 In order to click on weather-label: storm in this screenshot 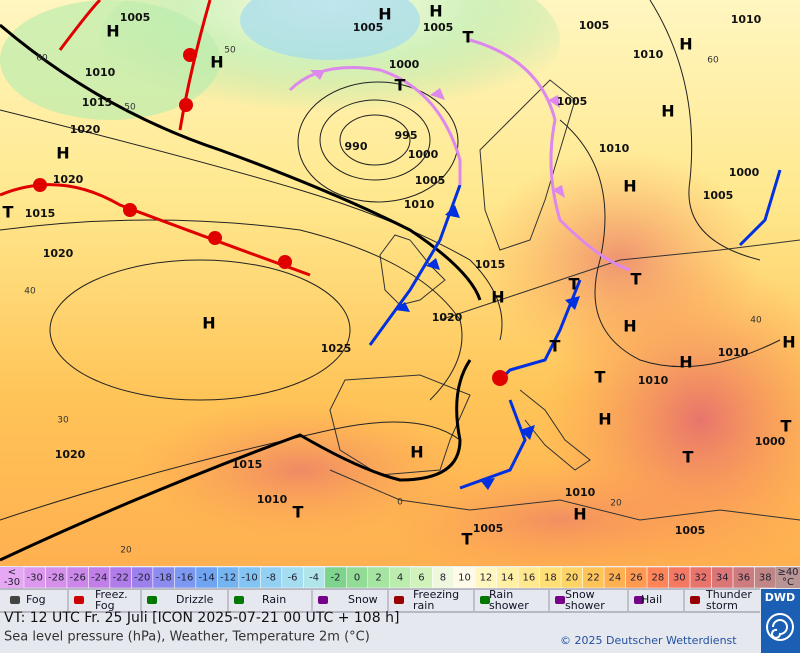, I will do `click(722, 605)`.